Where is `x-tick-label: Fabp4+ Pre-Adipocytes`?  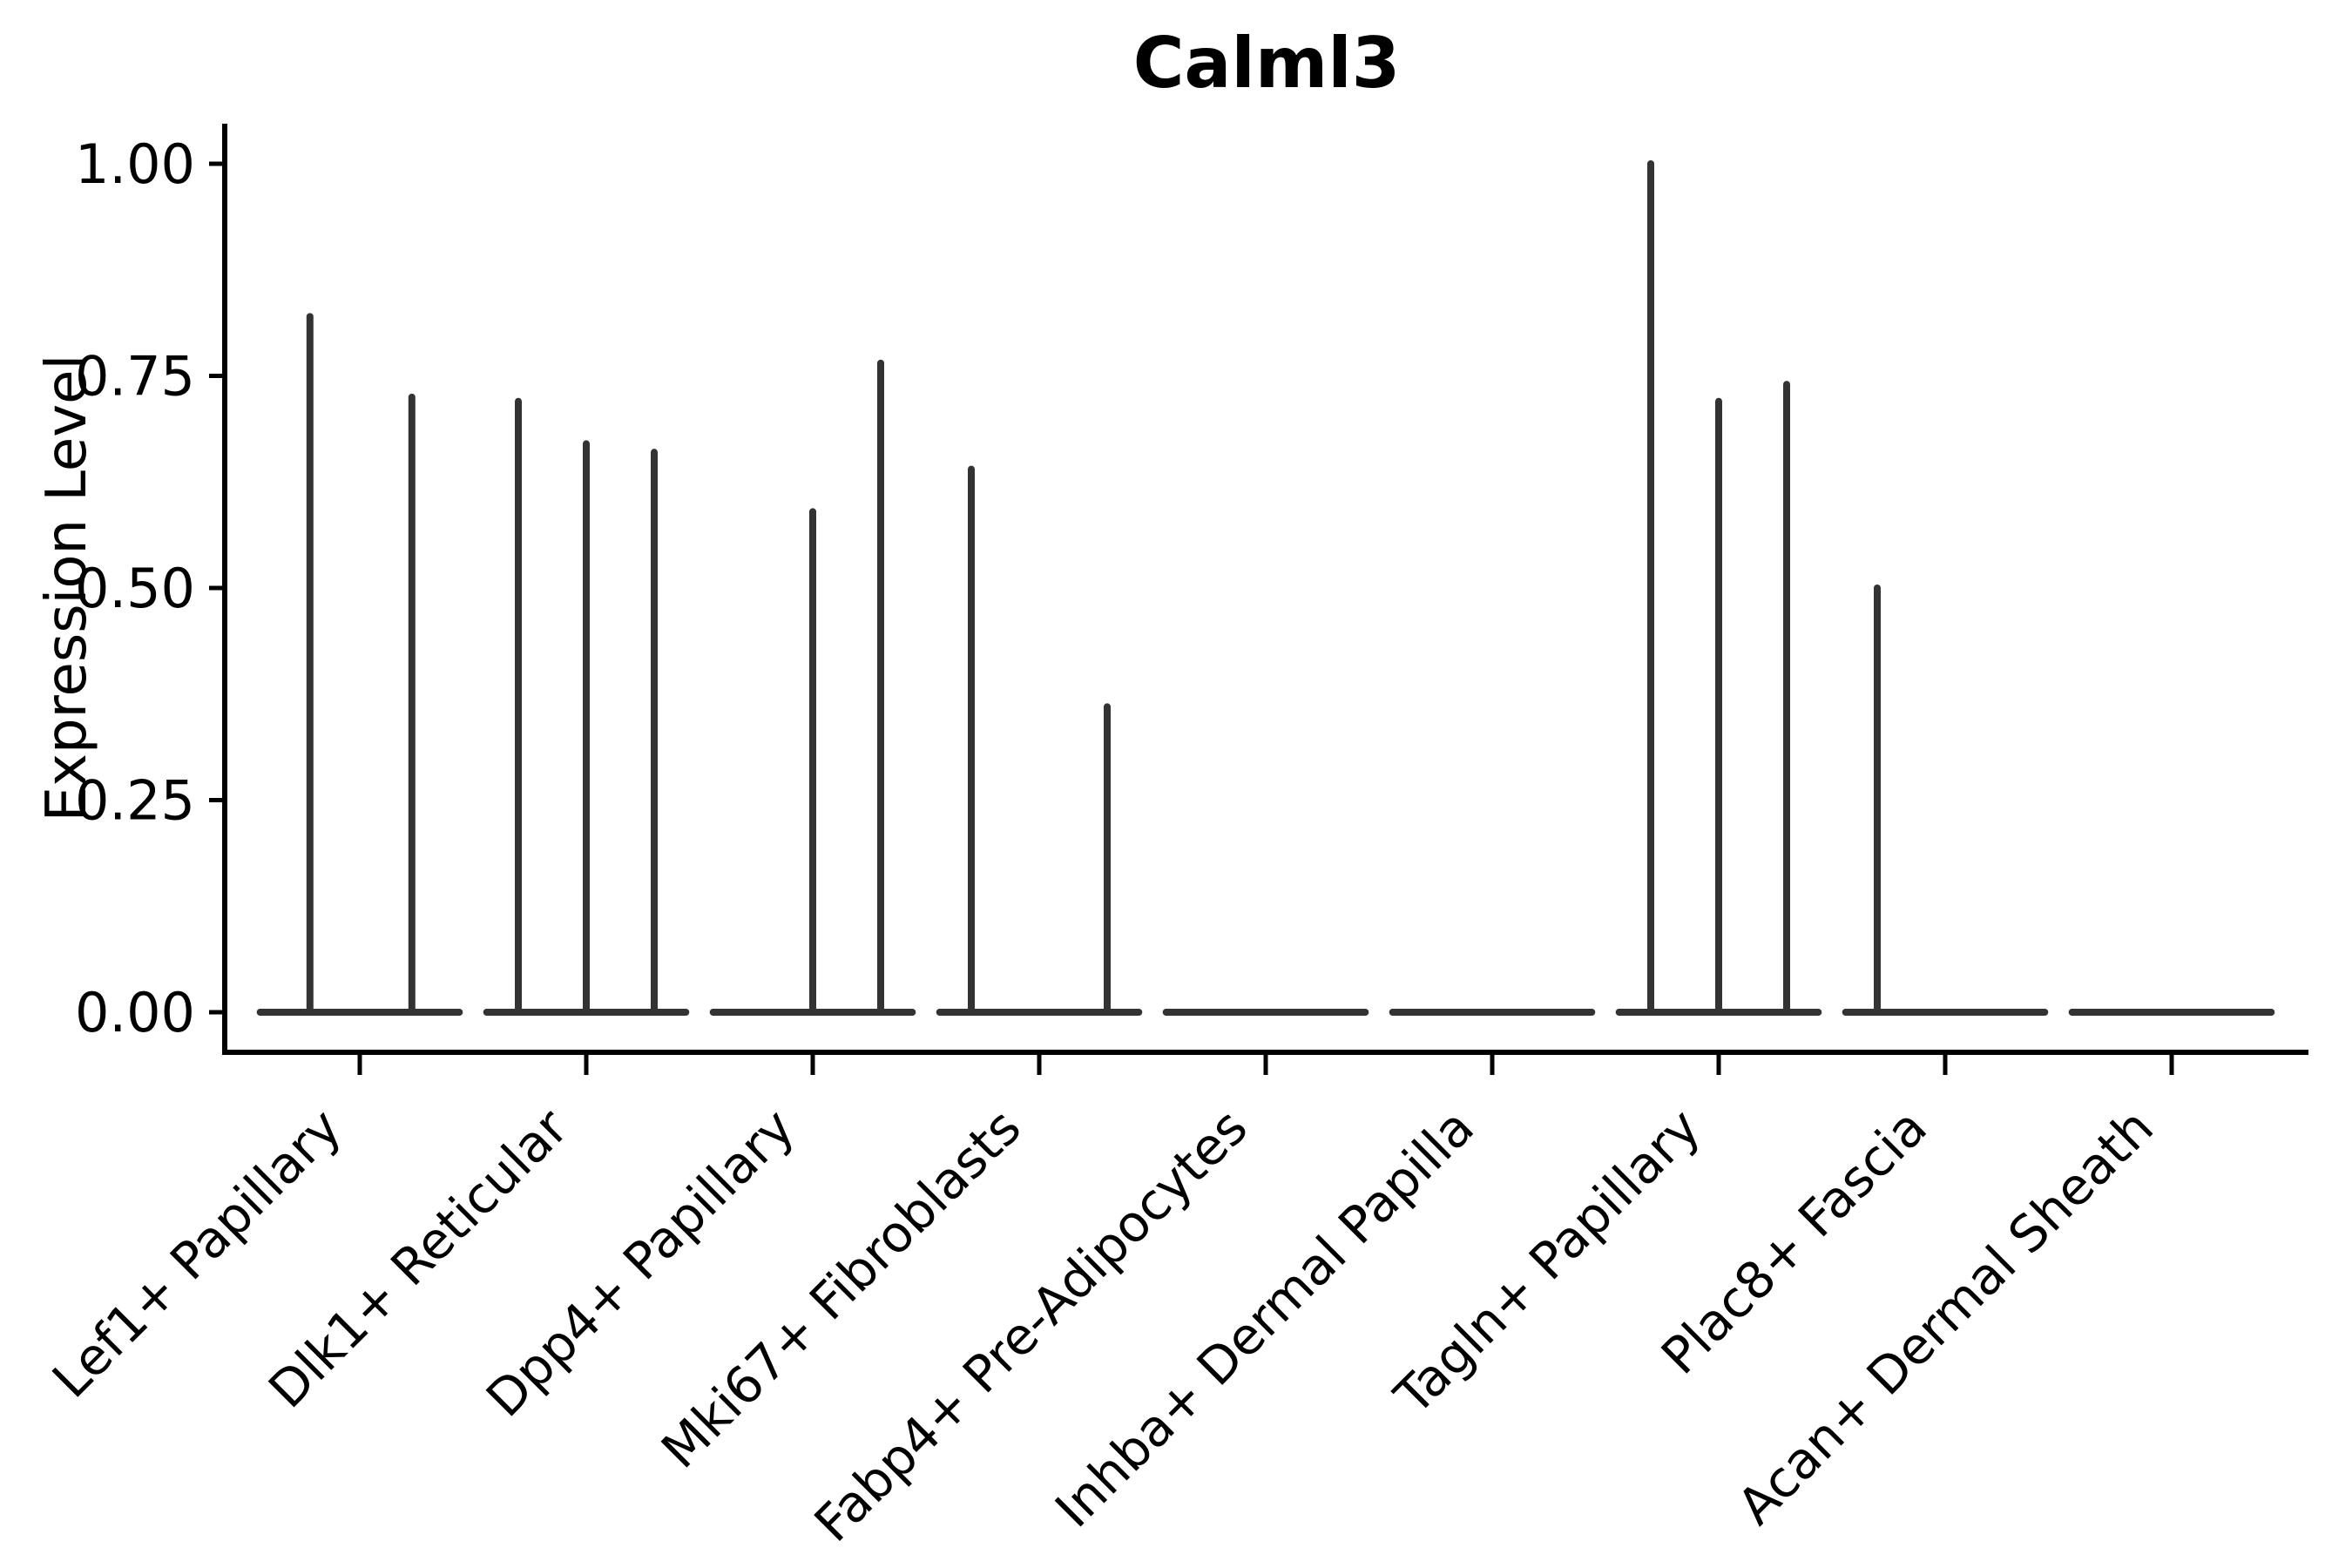
x-tick-label: Fabp4+ Pre-Adipocytes is located at coordinates (1031, 1325).